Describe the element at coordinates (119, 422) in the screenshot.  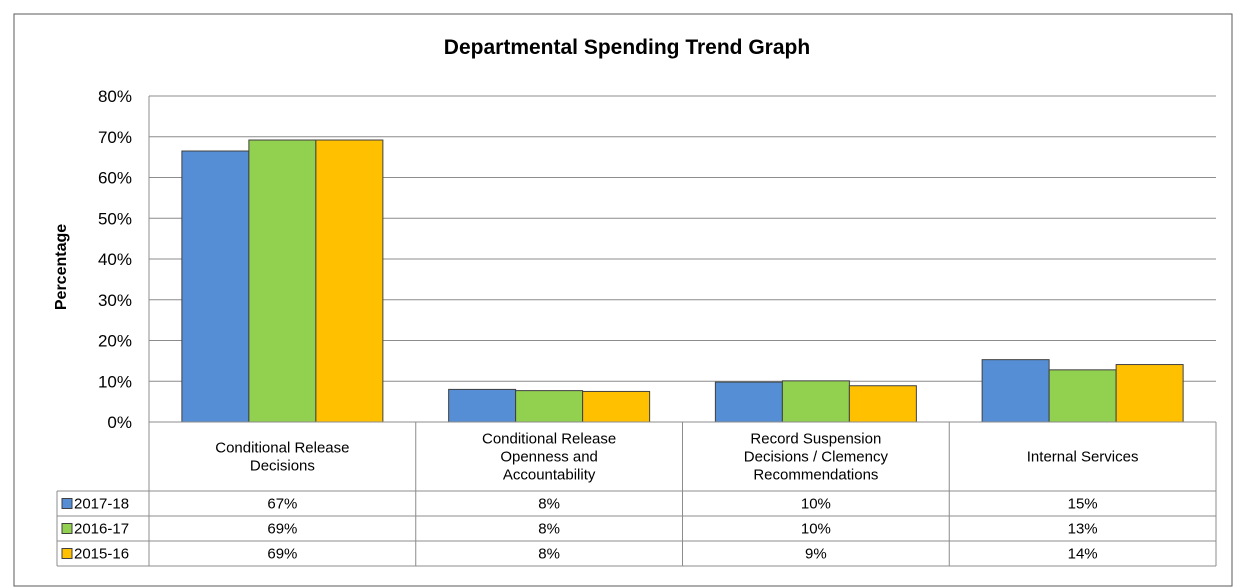
I see `y-tick-label: 0%` at that location.